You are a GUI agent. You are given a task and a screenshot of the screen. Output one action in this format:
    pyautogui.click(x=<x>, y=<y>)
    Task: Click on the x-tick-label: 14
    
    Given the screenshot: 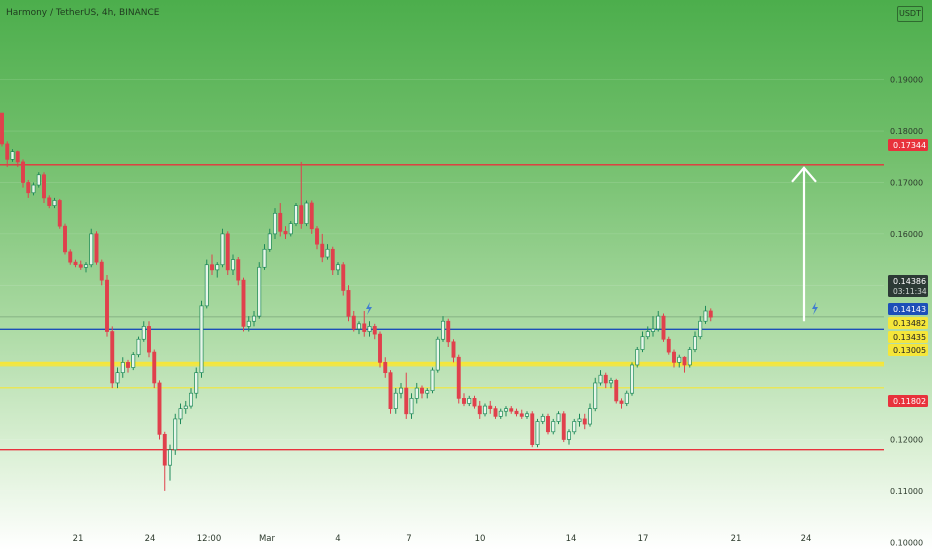 What is the action you would take?
    pyautogui.click(x=571, y=539)
    